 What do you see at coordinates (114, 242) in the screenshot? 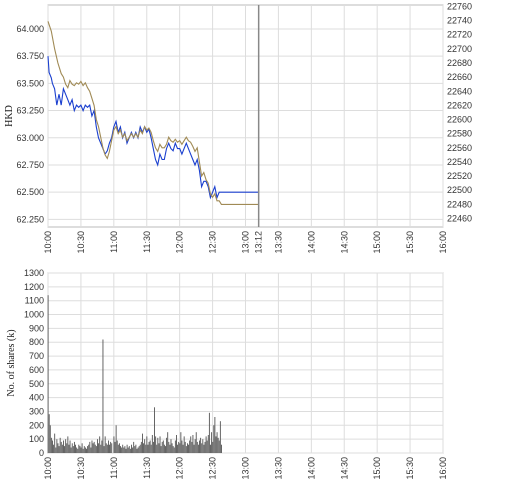
I see `price-x-tick-label: 11:00` at bounding box center [114, 242].